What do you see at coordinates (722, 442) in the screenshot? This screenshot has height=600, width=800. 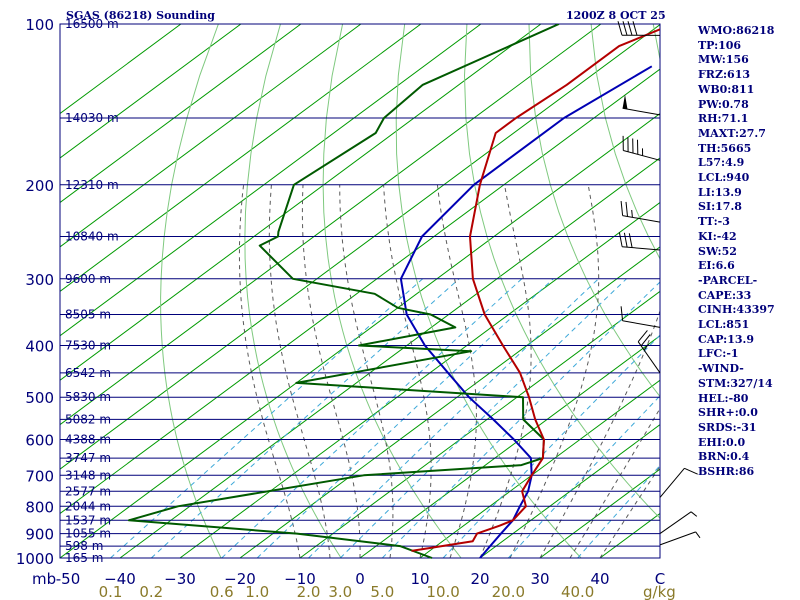 I see `index-entry: EHI:0.0` at bounding box center [722, 442].